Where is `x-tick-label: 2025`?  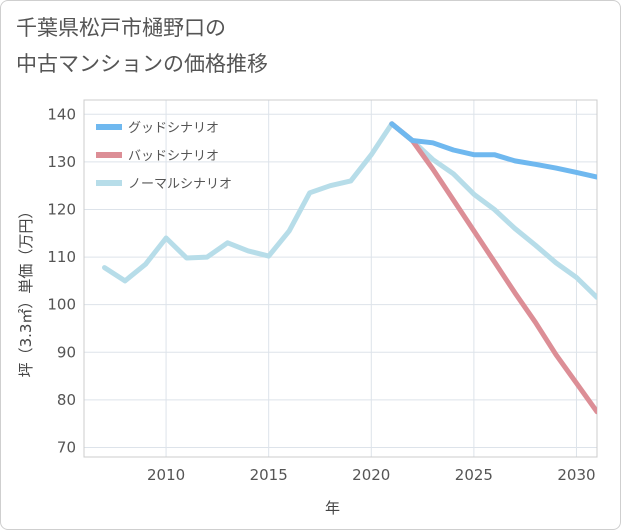
x-tick-label: 2025 is located at coordinates (474, 475).